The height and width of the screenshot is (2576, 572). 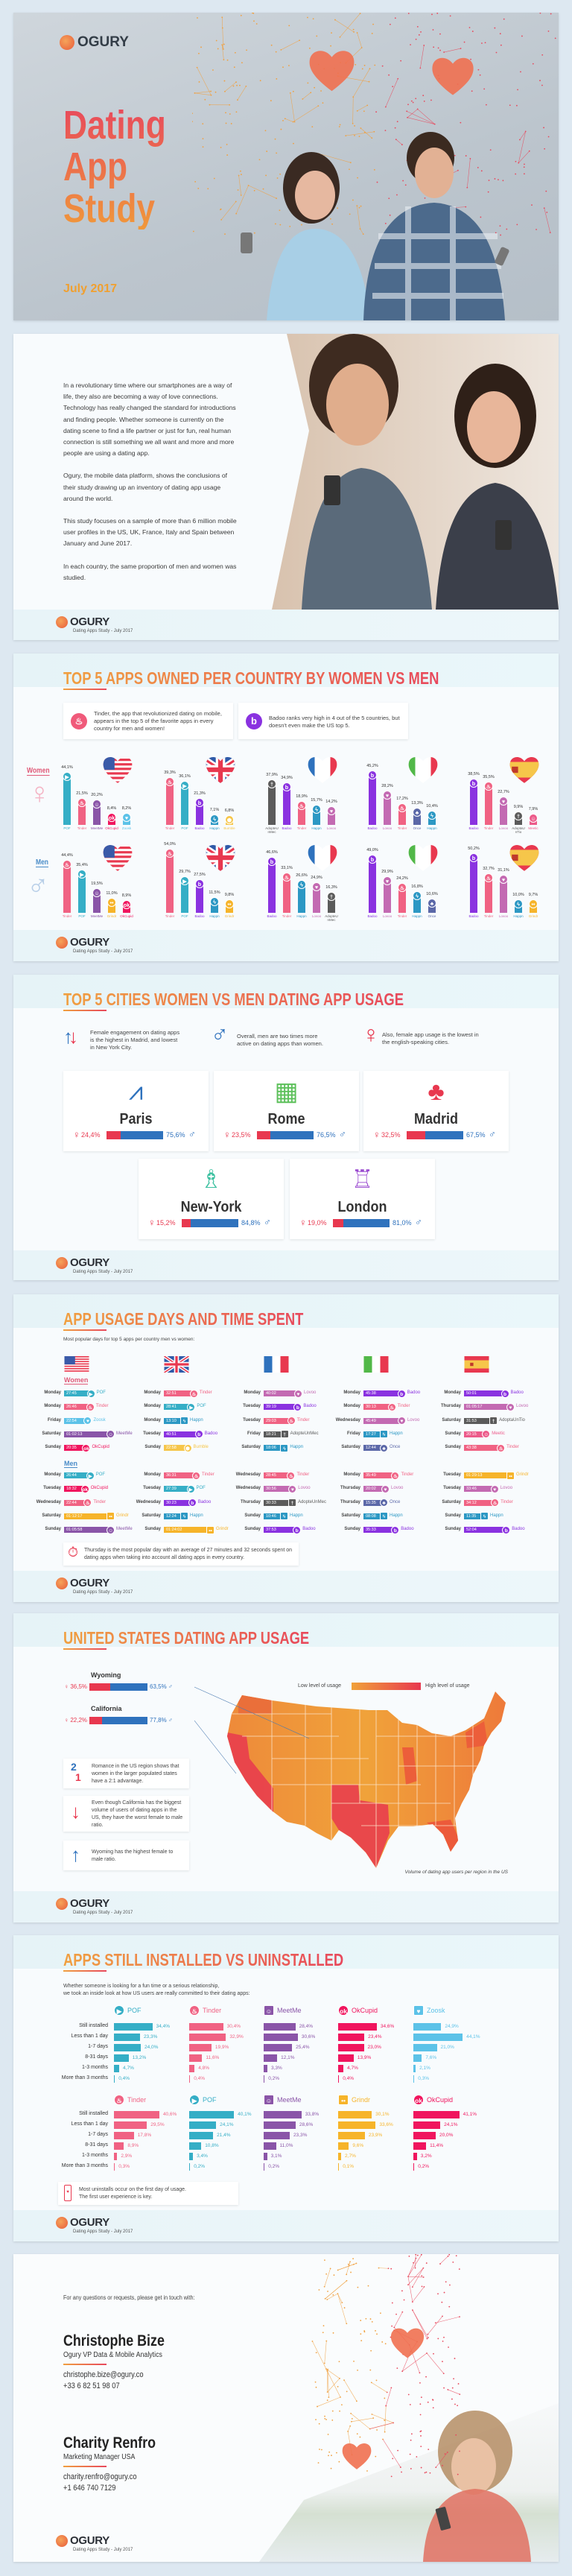 I want to click on time-value: 18:21, so click(x=271, y=1434).